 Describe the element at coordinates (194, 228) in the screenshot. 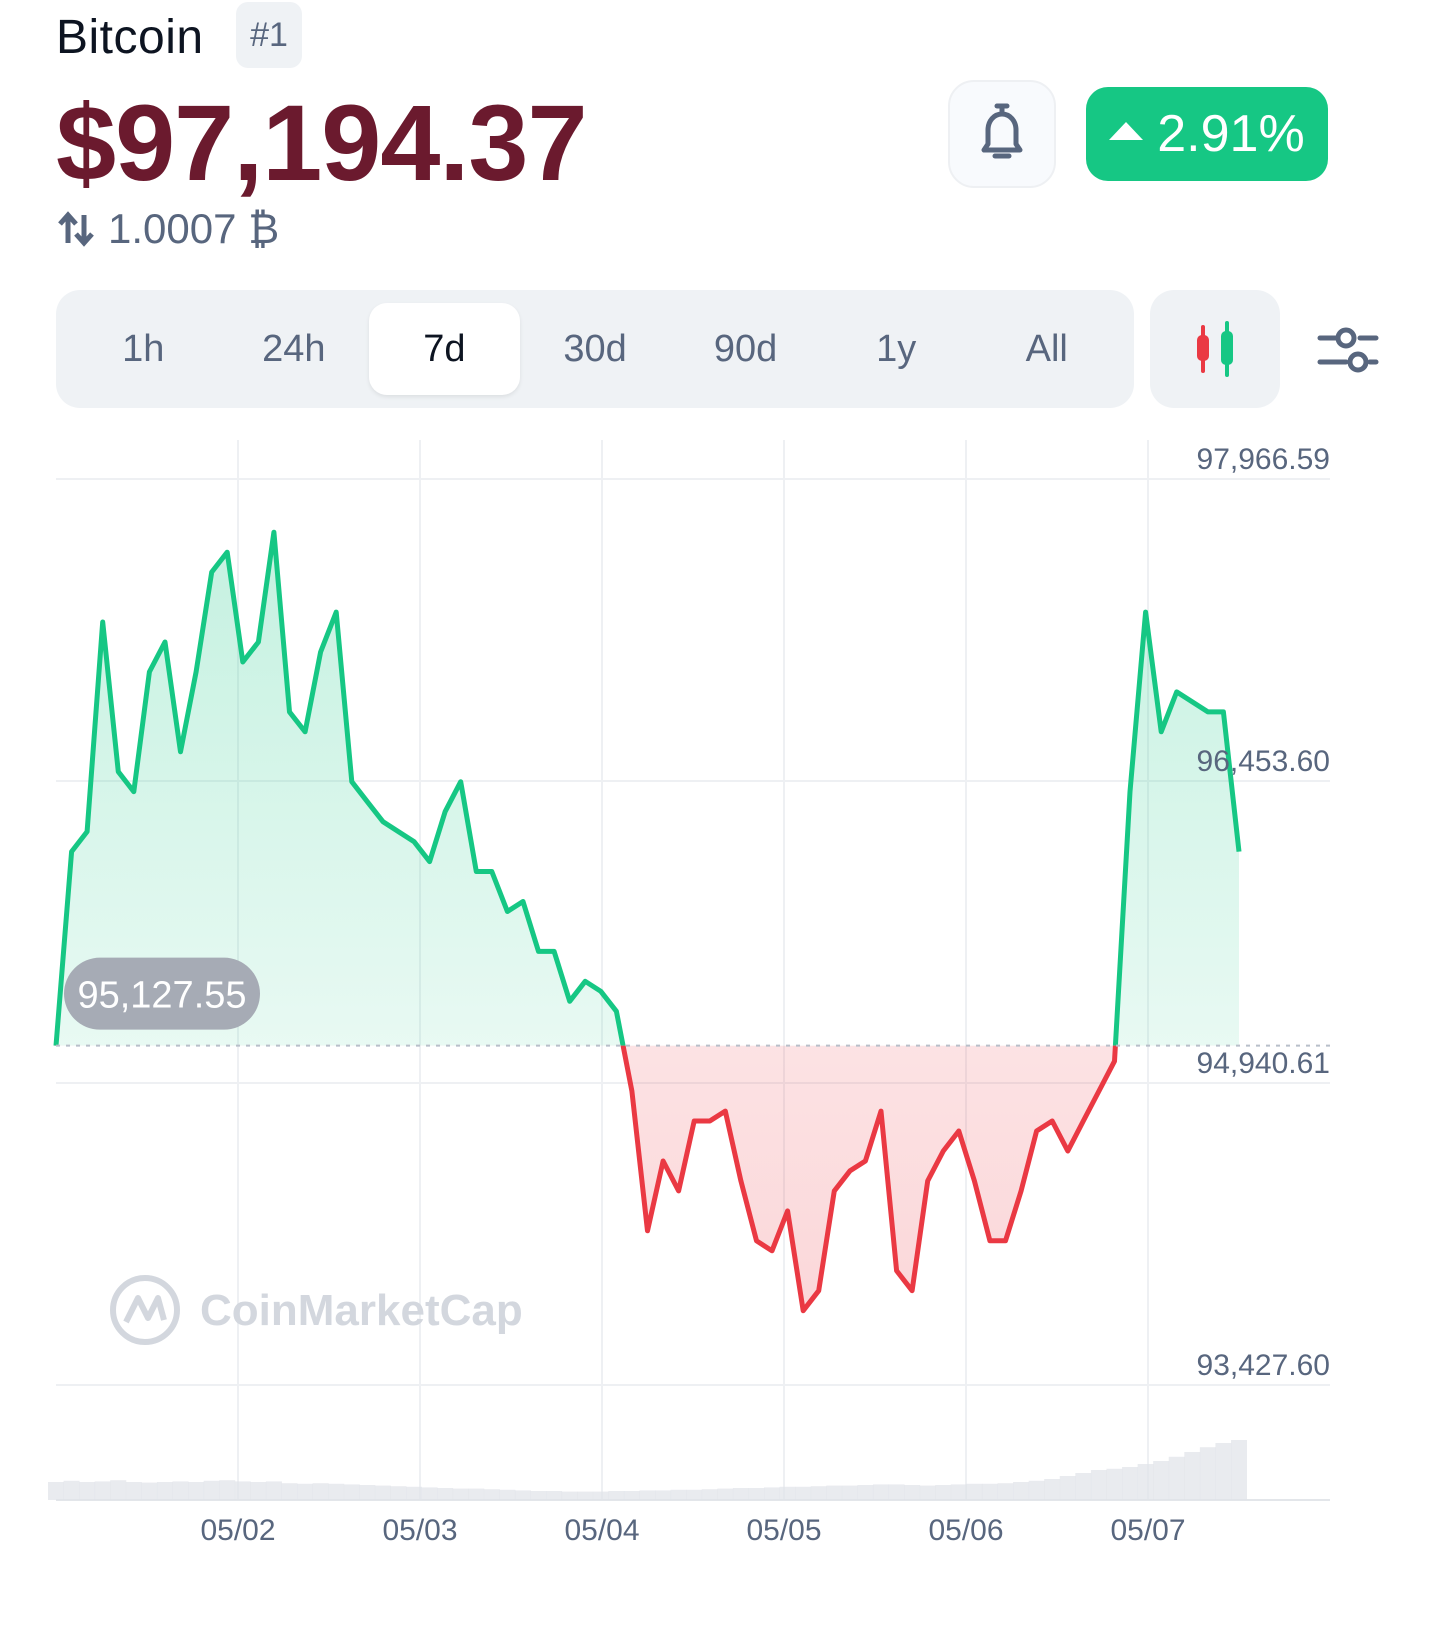

I see `btc-value: 1.0007 ₿` at that location.